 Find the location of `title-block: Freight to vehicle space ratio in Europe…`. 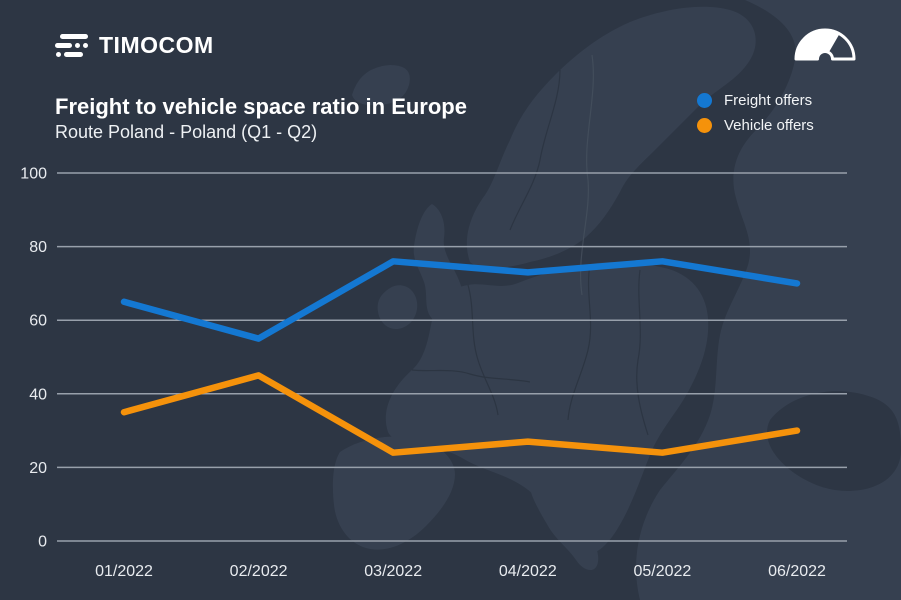

title-block: Freight to vehicle space ratio in Europe… is located at coordinates (261, 119).